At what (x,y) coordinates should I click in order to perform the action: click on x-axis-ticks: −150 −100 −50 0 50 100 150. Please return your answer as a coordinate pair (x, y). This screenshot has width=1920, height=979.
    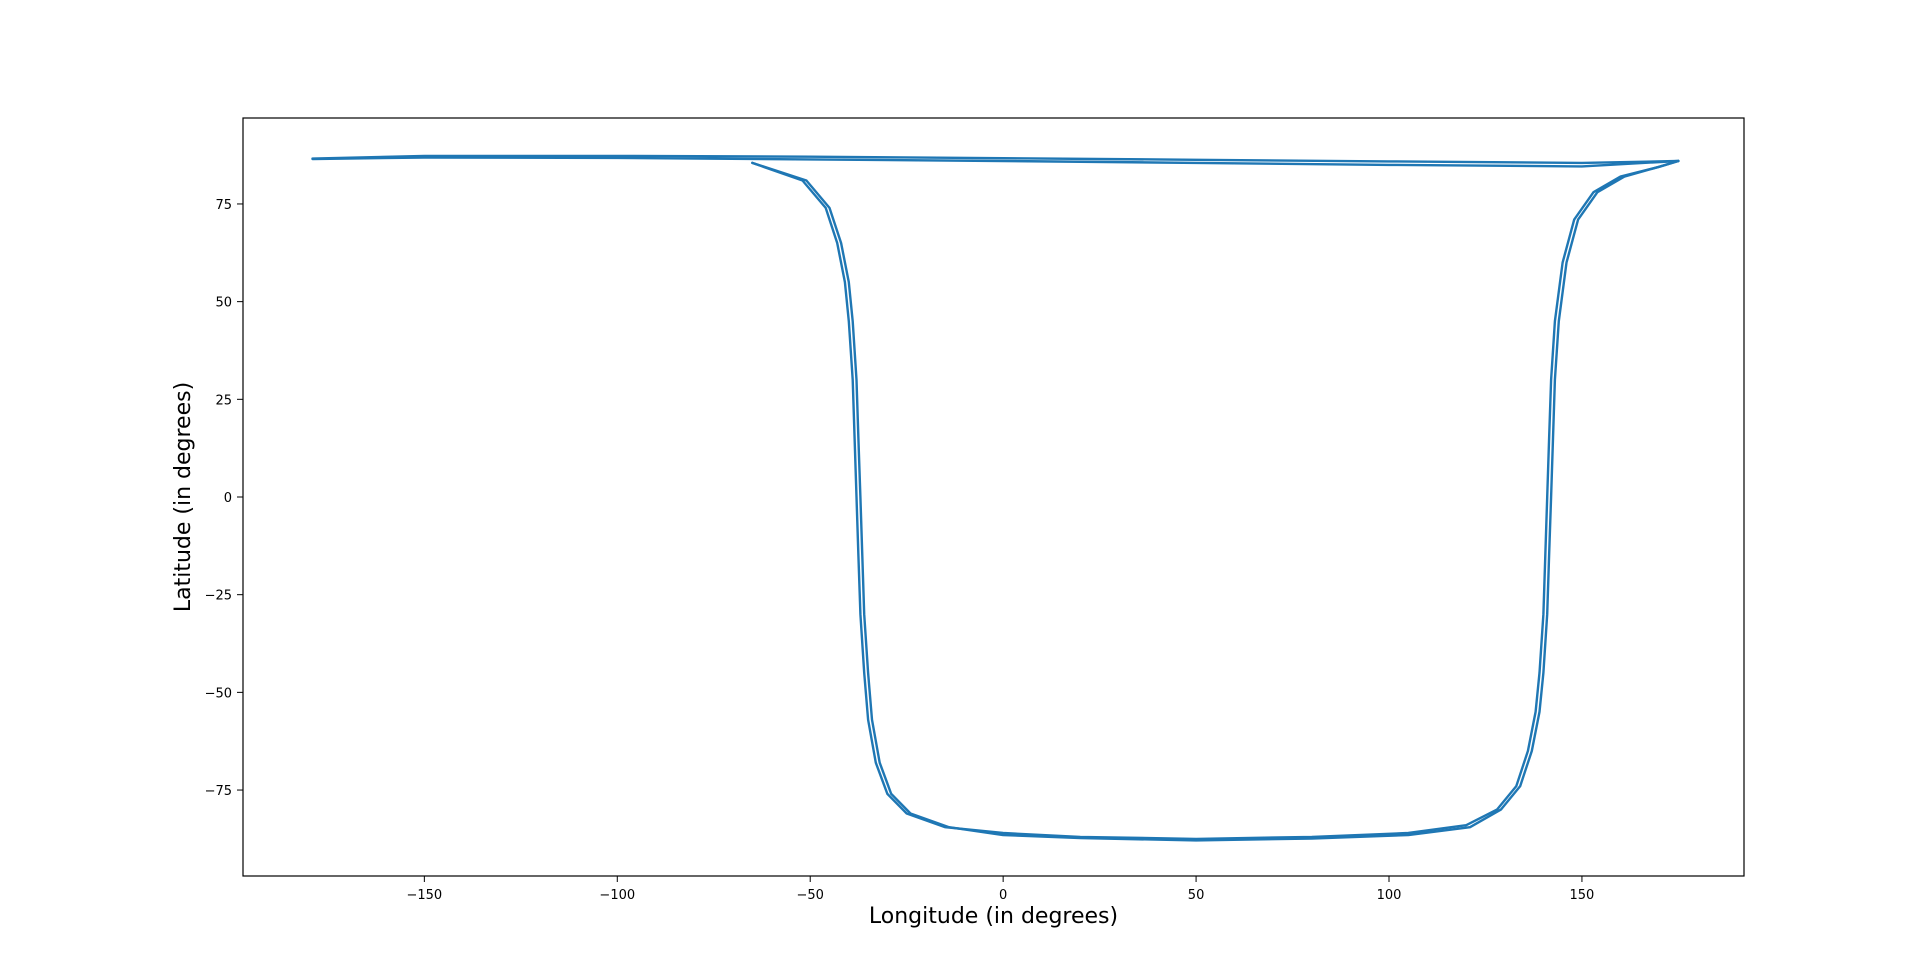
    Looking at the image, I should click on (1000, 889).